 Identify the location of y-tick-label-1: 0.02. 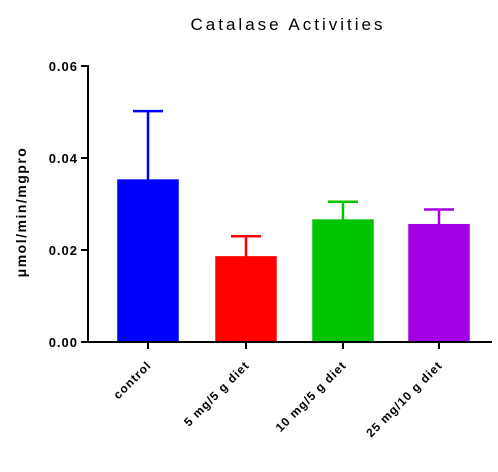
(63, 250).